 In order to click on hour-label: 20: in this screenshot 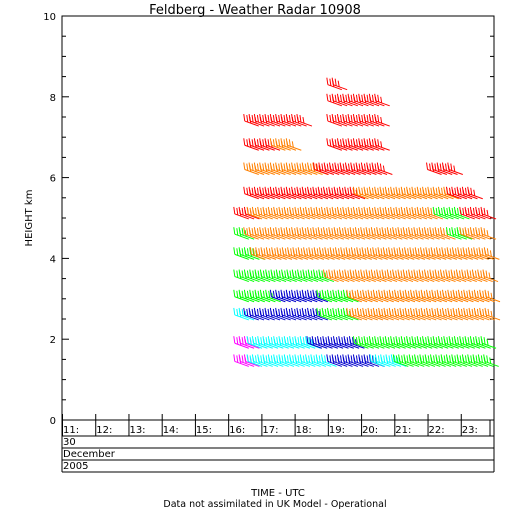, I will do `click(370, 430)`.